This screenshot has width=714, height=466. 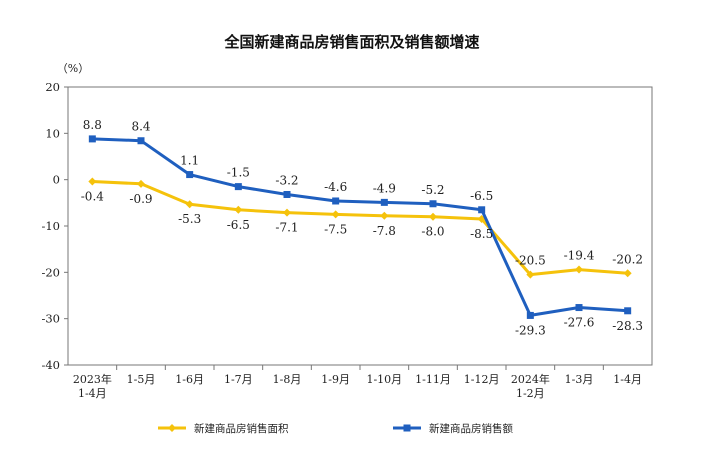 I want to click on y-tick-label: -10, so click(x=50, y=226).